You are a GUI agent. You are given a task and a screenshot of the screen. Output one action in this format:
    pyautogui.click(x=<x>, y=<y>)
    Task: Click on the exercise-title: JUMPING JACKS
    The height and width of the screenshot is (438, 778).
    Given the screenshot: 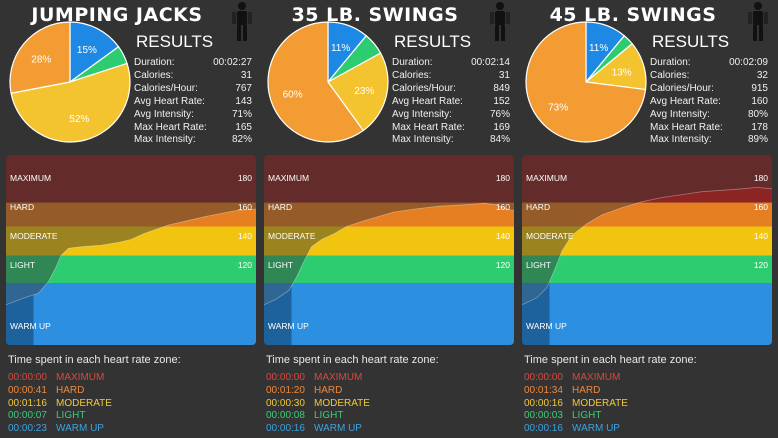 What is the action you would take?
    pyautogui.click(x=117, y=15)
    